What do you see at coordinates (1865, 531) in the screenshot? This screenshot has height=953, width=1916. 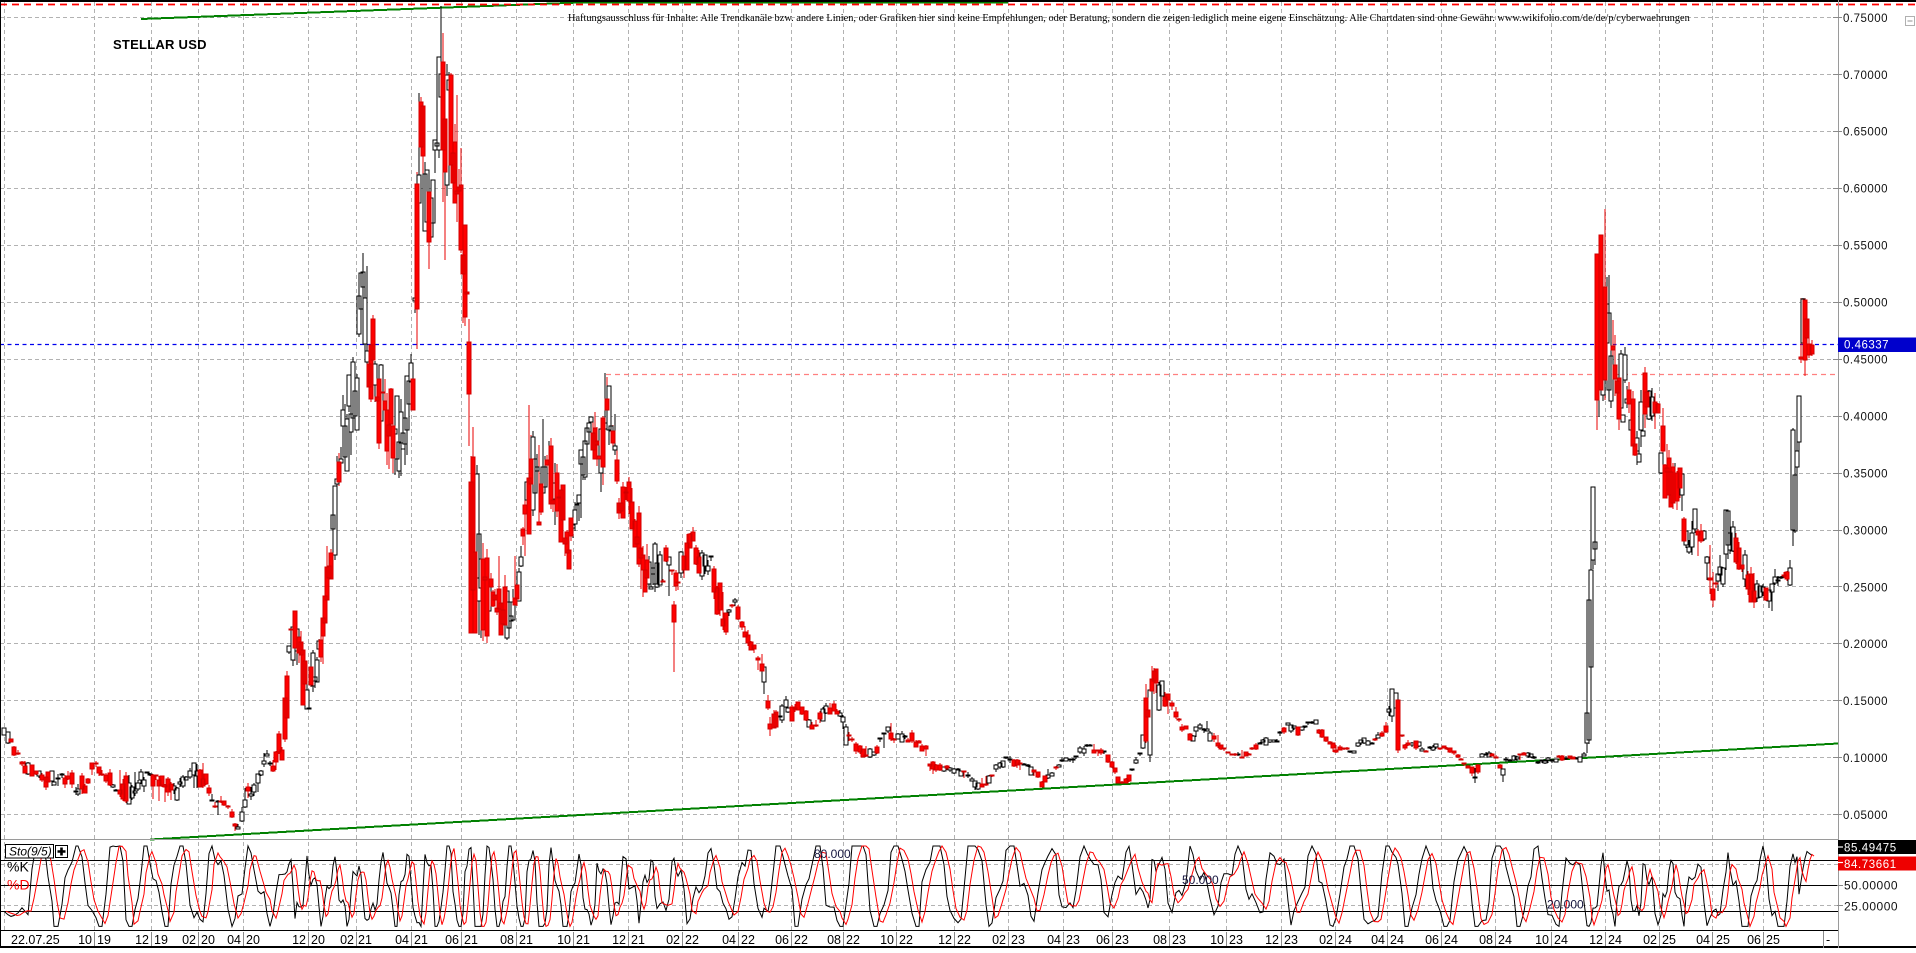 I see `svg-text: 0.30000` at bounding box center [1865, 531].